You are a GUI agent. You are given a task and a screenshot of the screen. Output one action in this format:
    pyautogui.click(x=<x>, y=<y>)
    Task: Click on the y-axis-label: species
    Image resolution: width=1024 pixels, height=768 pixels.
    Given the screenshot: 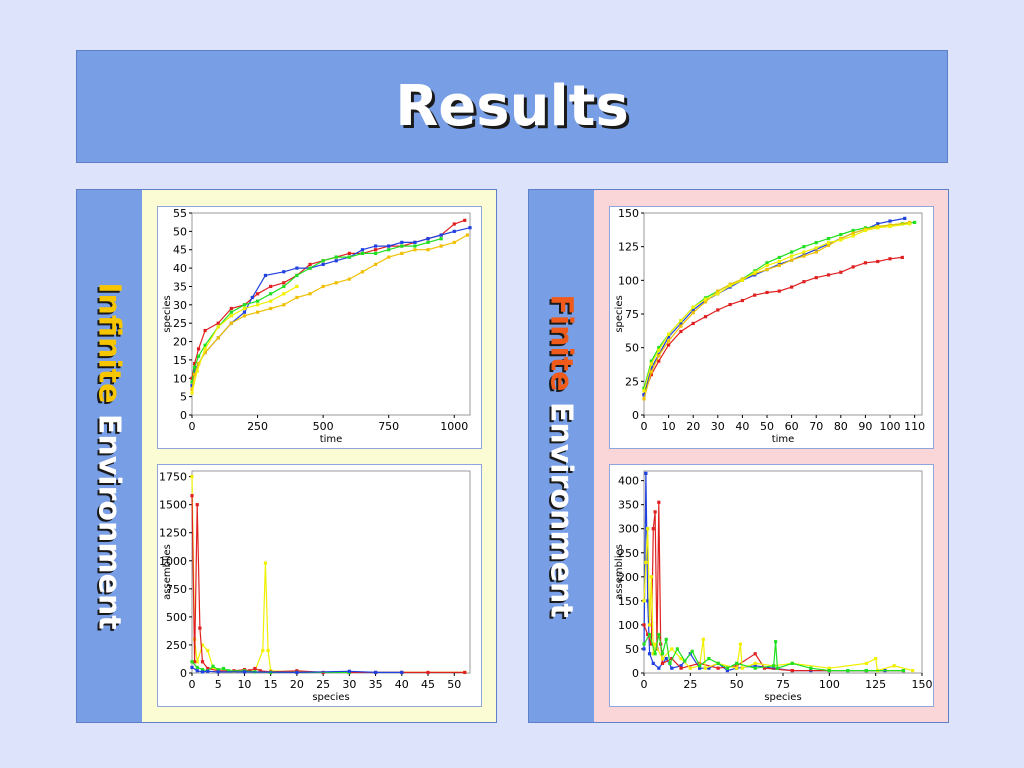 What is the action you would take?
    pyautogui.click(x=619, y=313)
    